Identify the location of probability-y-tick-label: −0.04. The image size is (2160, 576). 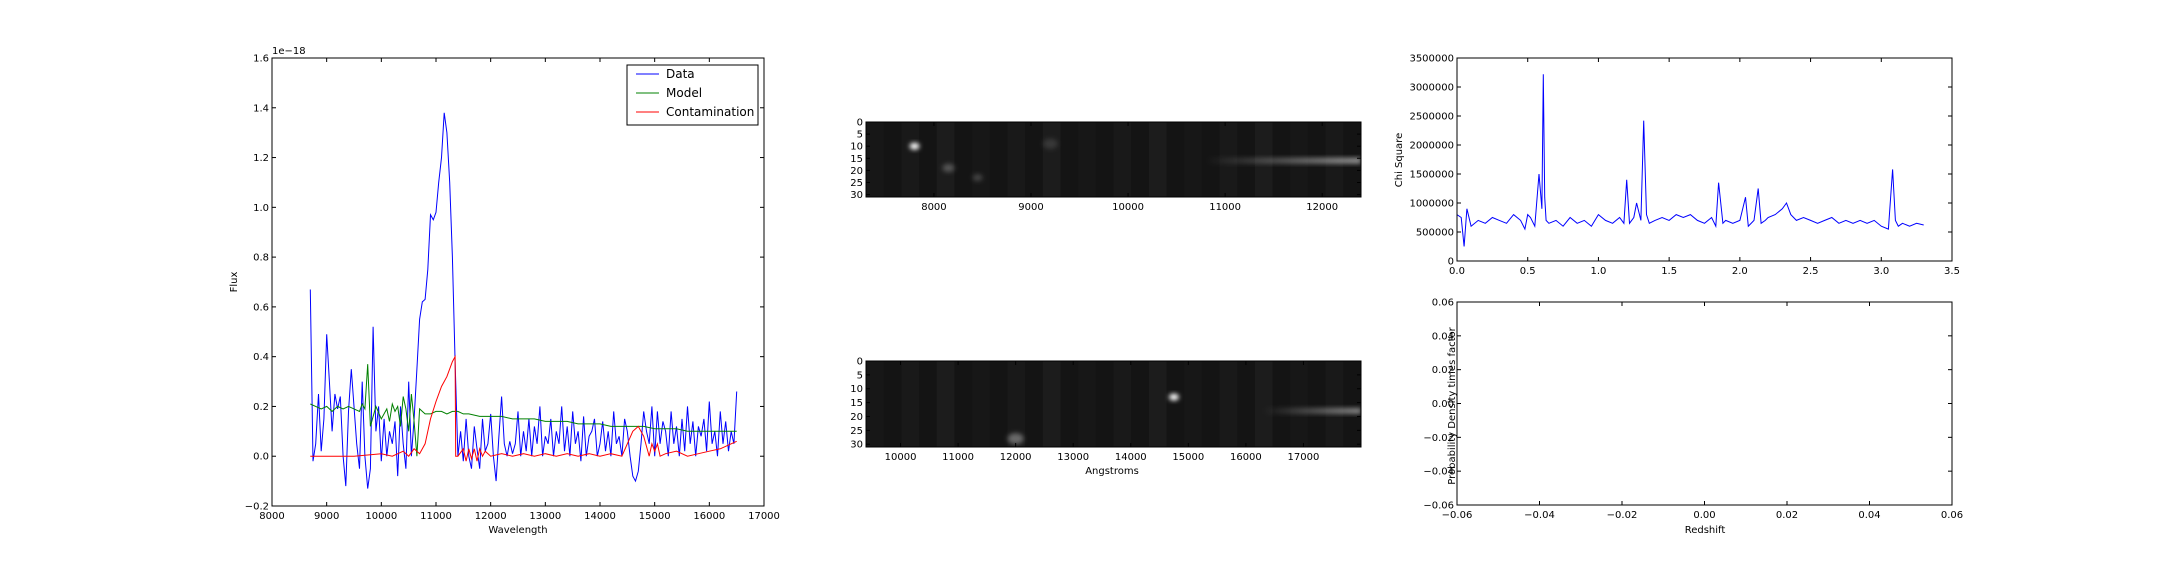
(1438, 472).